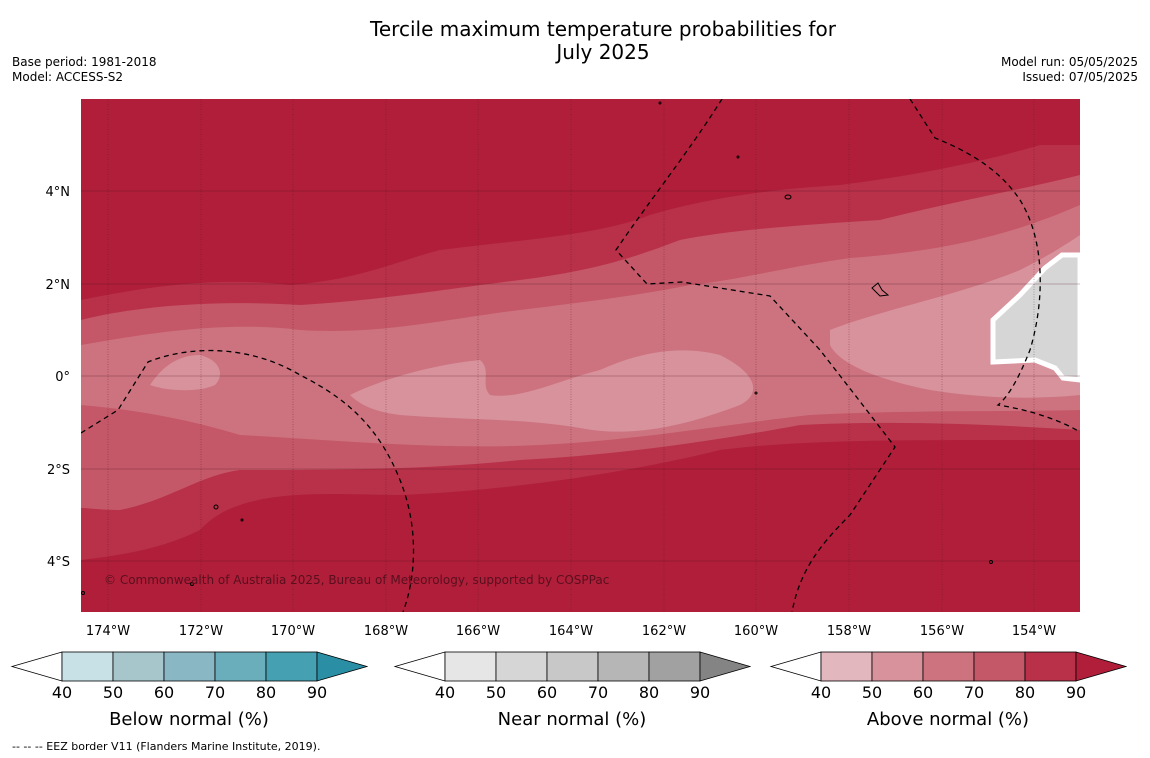  What do you see at coordinates (478, 631) in the screenshot?
I see `lon-label-166w: 166°W` at bounding box center [478, 631].